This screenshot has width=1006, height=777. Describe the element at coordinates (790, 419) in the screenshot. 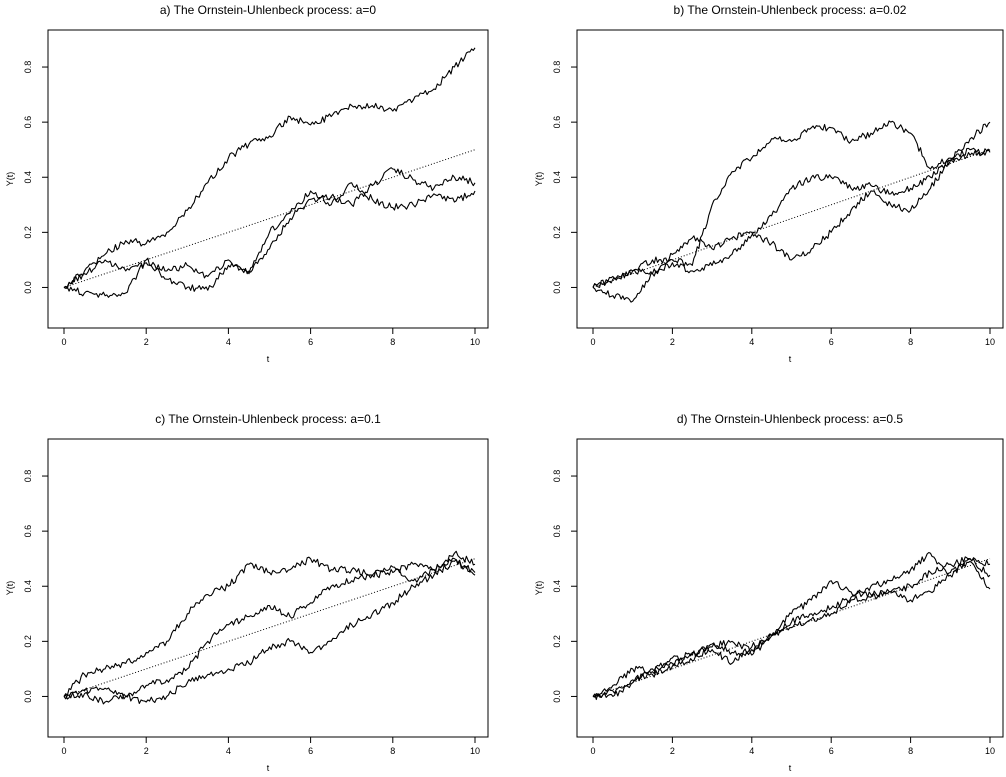

I see `chart-title: d) The Ornstein-Uhlenbeck process: a=0.5` at that location.